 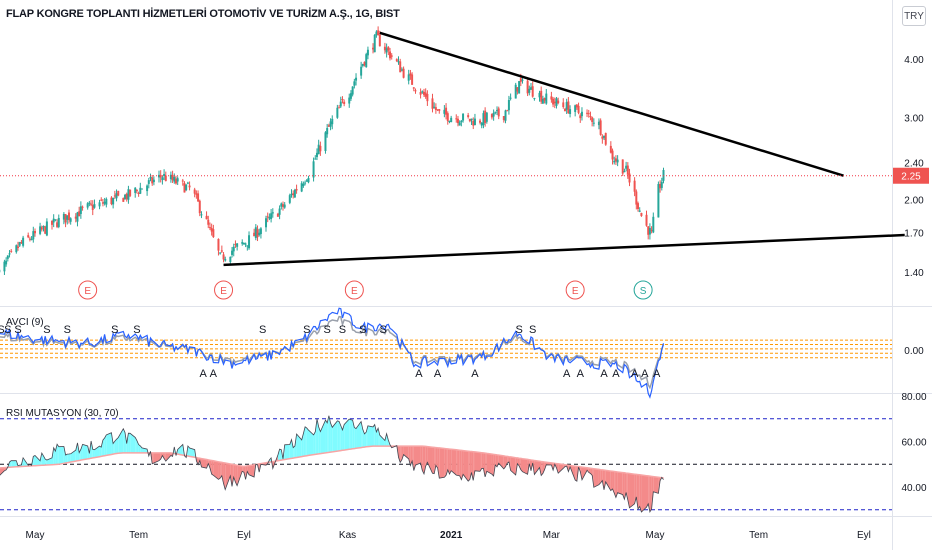 I want to click on avci-tick-label: 0.00, so click(x=914, y=351).